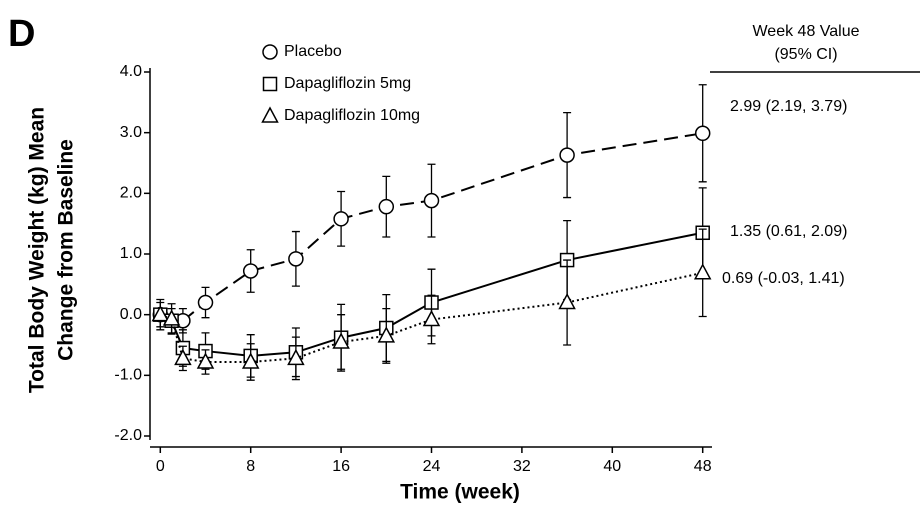 The height and width of the screenshot is (506, 924). I want to click on y-tick-label: 2.0, so click(131, 193).